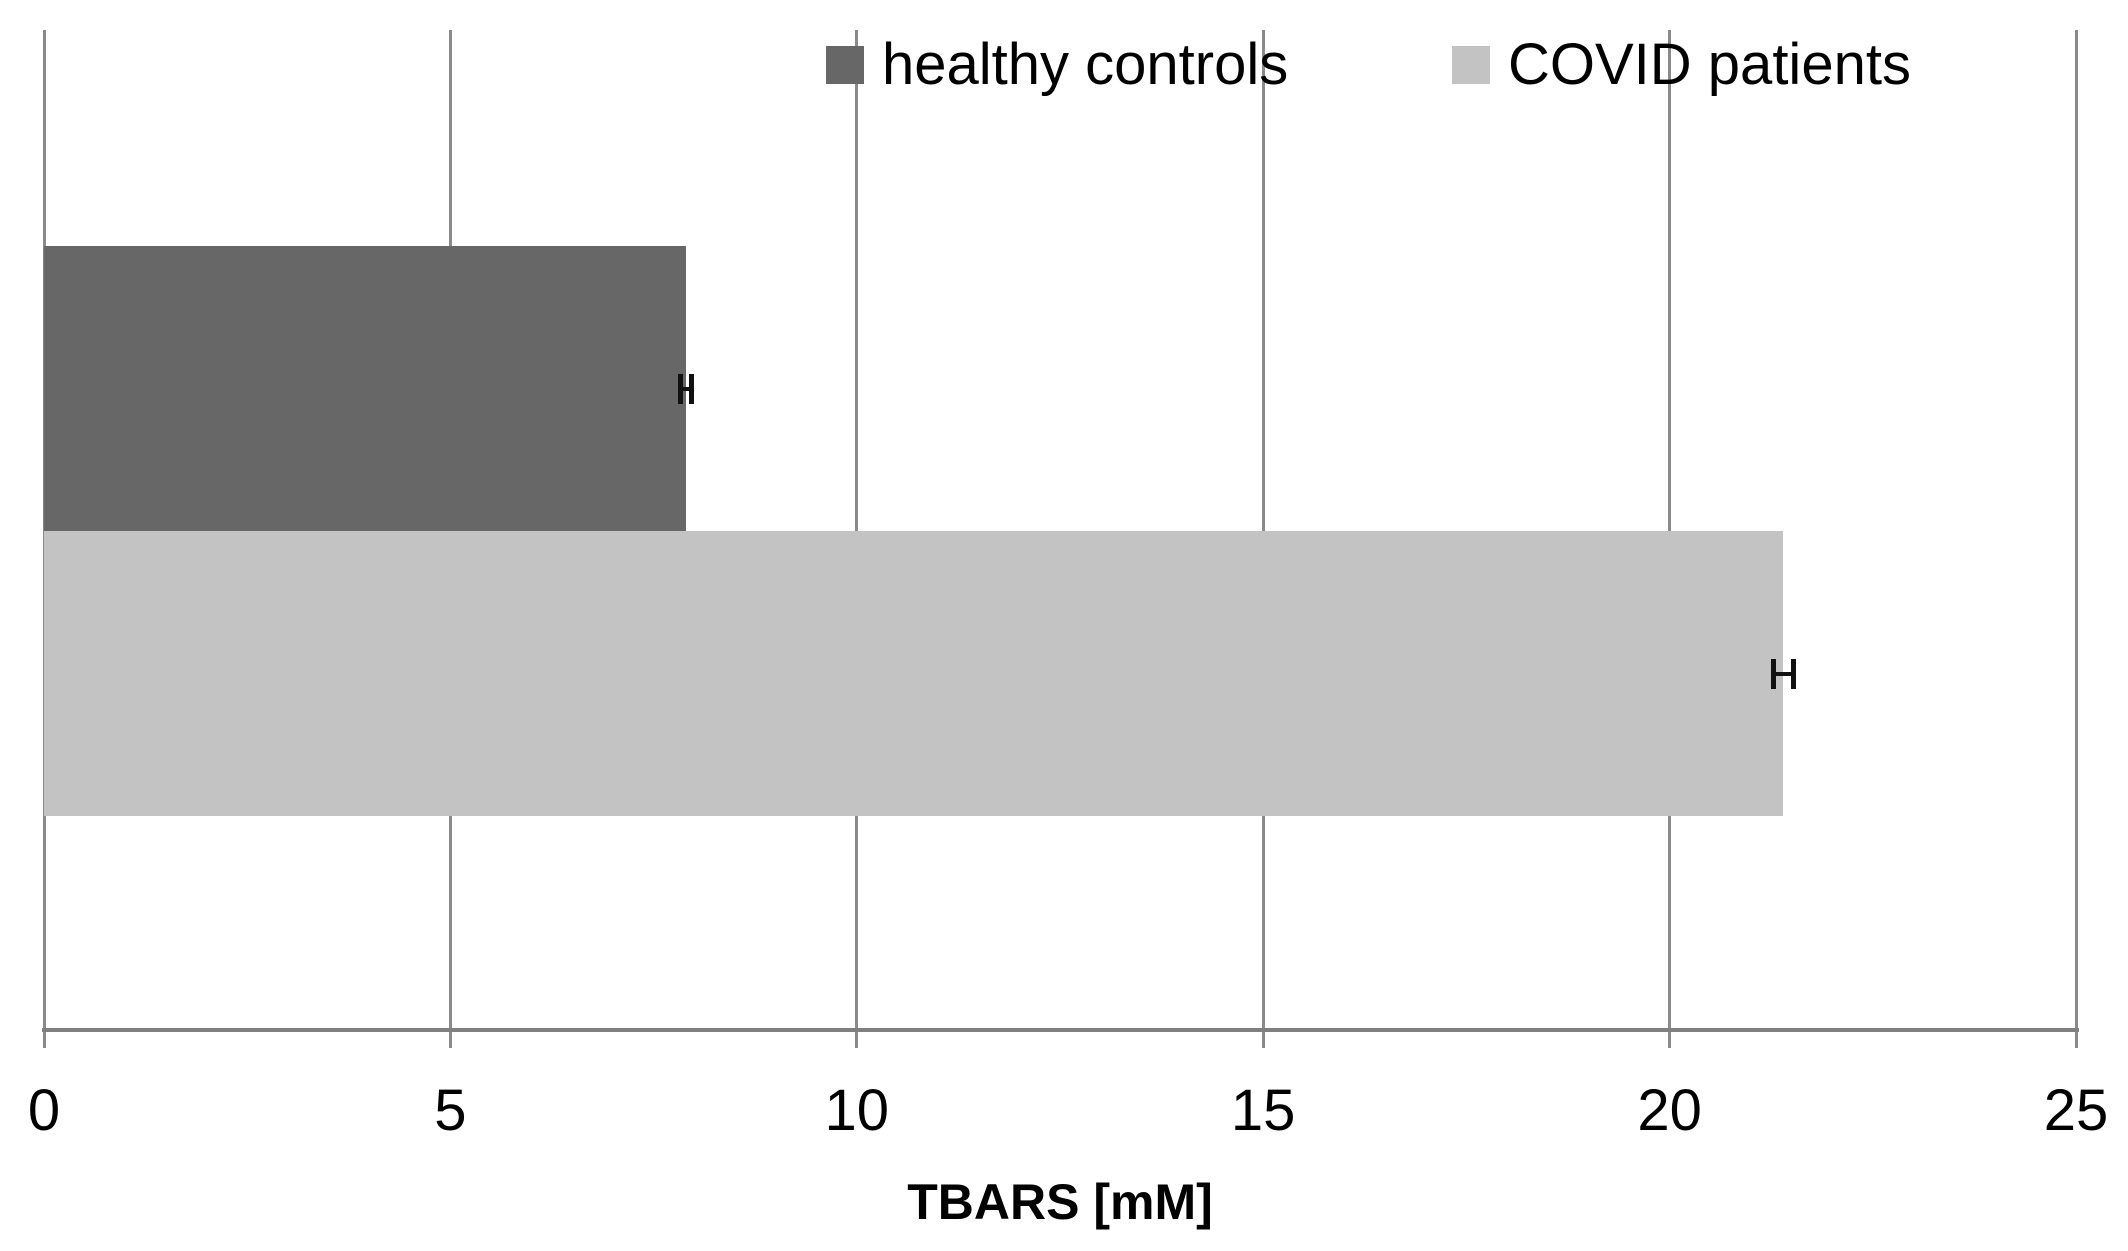  Describe the element at coordinates (1060, 1202) in the screenshot. I see `x-axis-title: TBARS [mM]` at that location.